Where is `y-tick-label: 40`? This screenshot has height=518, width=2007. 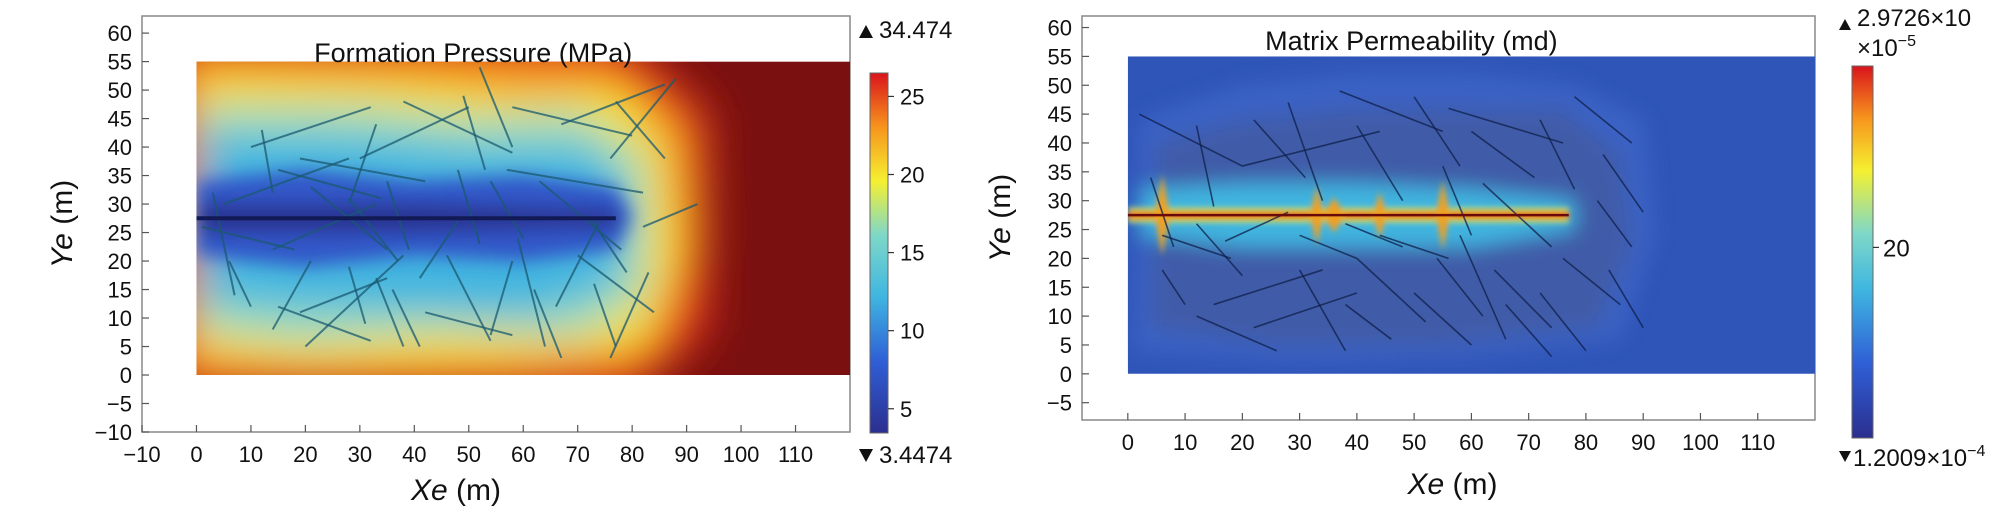
y-tick-label: 40 is located at coordinates (120, 147).